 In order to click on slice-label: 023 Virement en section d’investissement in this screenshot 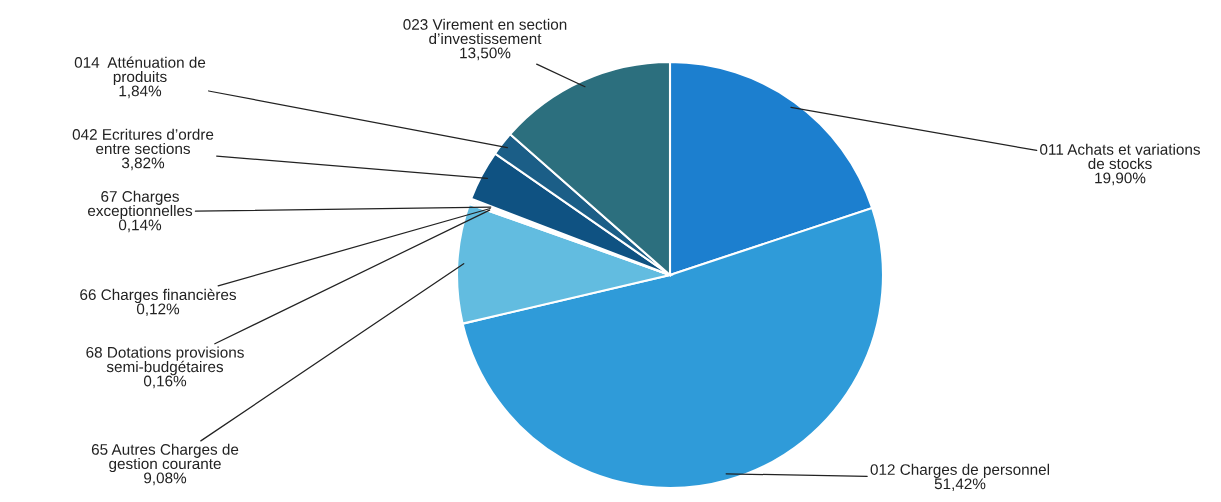, I will do `click(485, 31)`.